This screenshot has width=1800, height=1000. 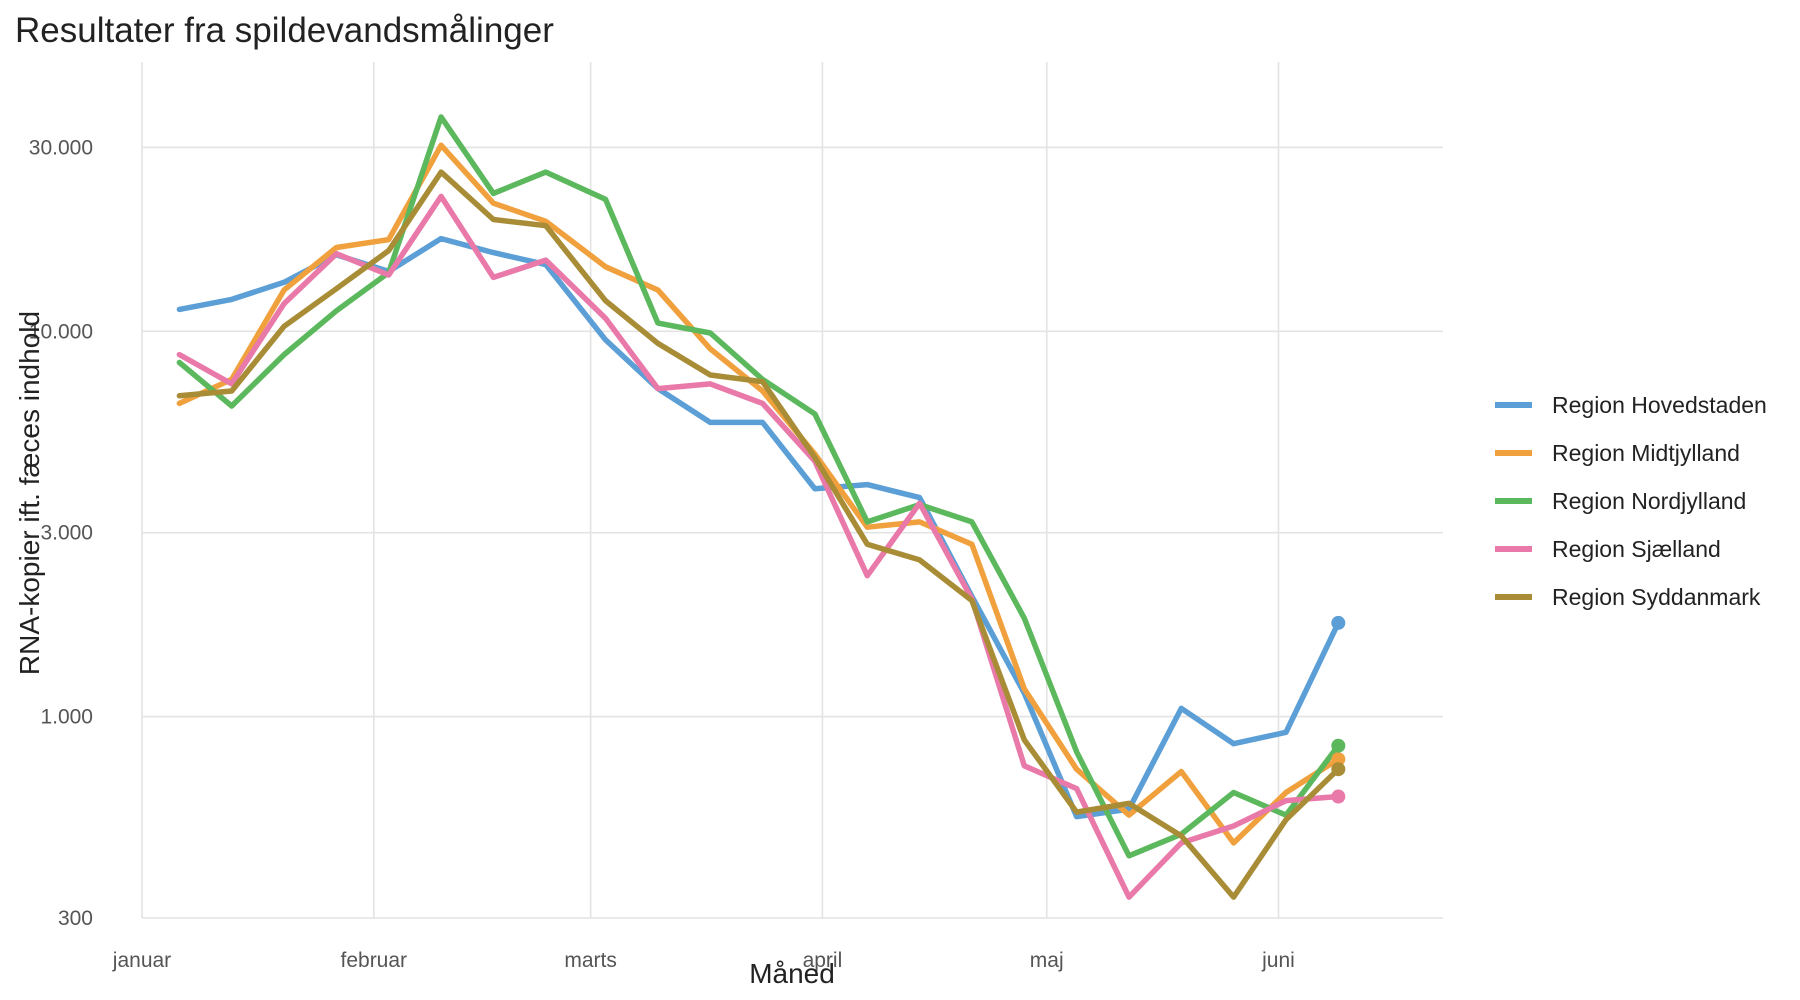 I want to click on legend-label: Region Syddanmark, so click(x=1656, y=597).